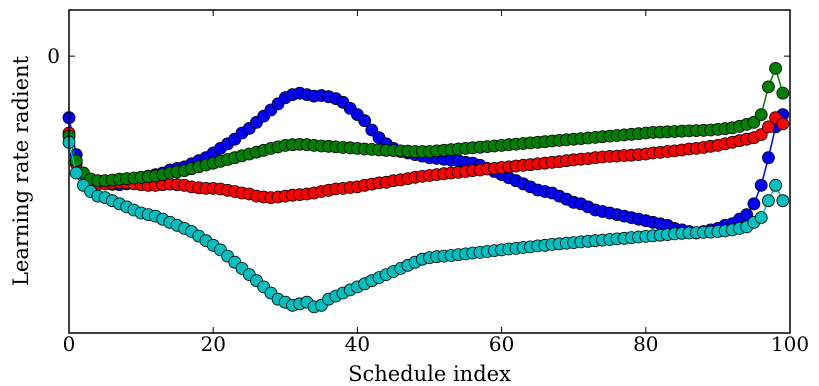  Describe the element at coordinates (69, 344) in the screenshot. I see `x-tick-label: 0` at that location.